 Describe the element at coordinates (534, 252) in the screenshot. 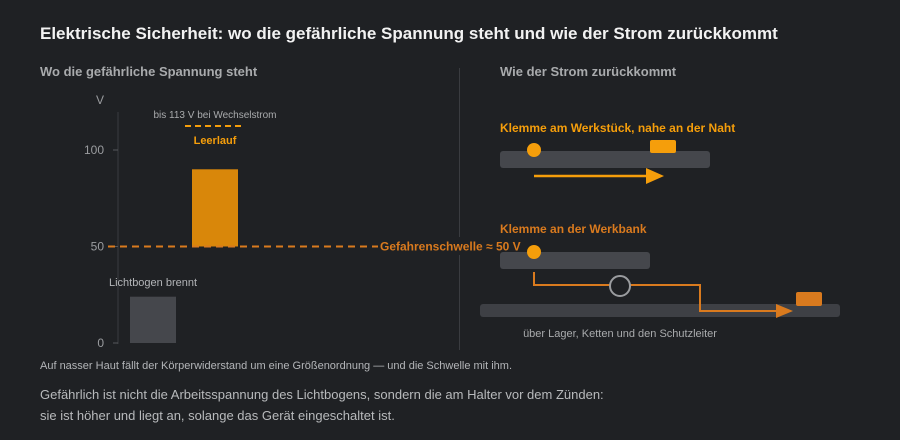

I see `electrode-point-bad` at that location.